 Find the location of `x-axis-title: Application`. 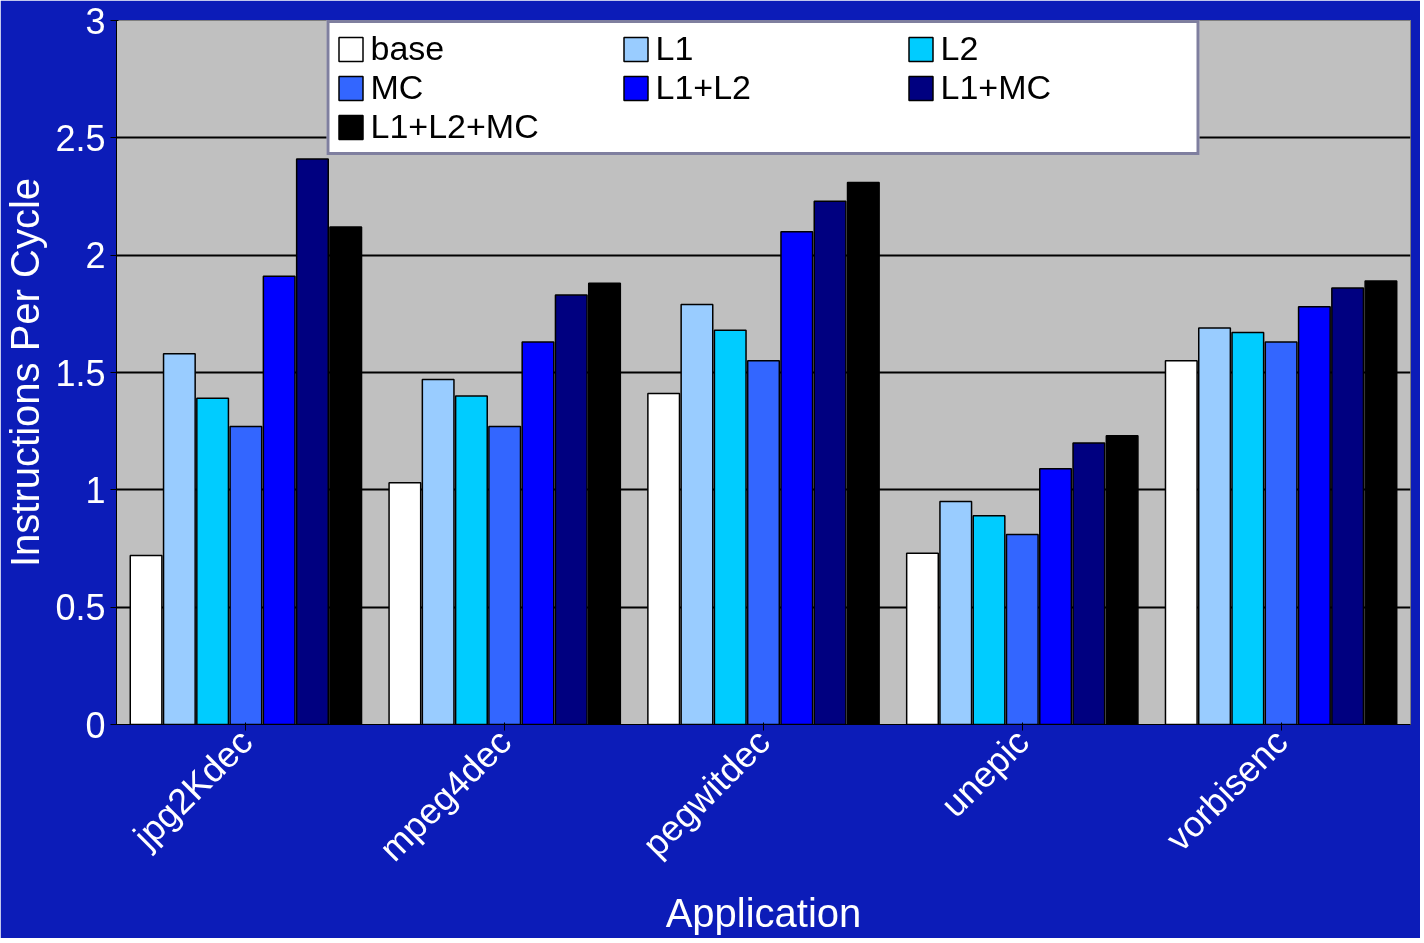

x-axis-title: Application is located at coordinates (763, 913).